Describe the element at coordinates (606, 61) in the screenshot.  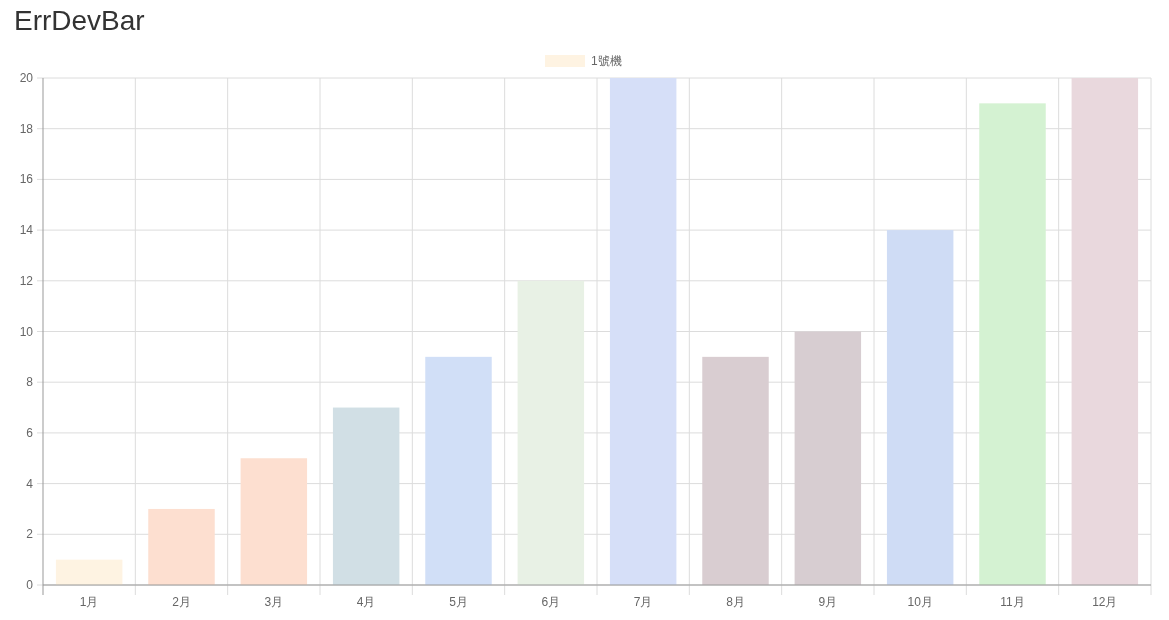
I see `legend-label: 1號機` at that location.